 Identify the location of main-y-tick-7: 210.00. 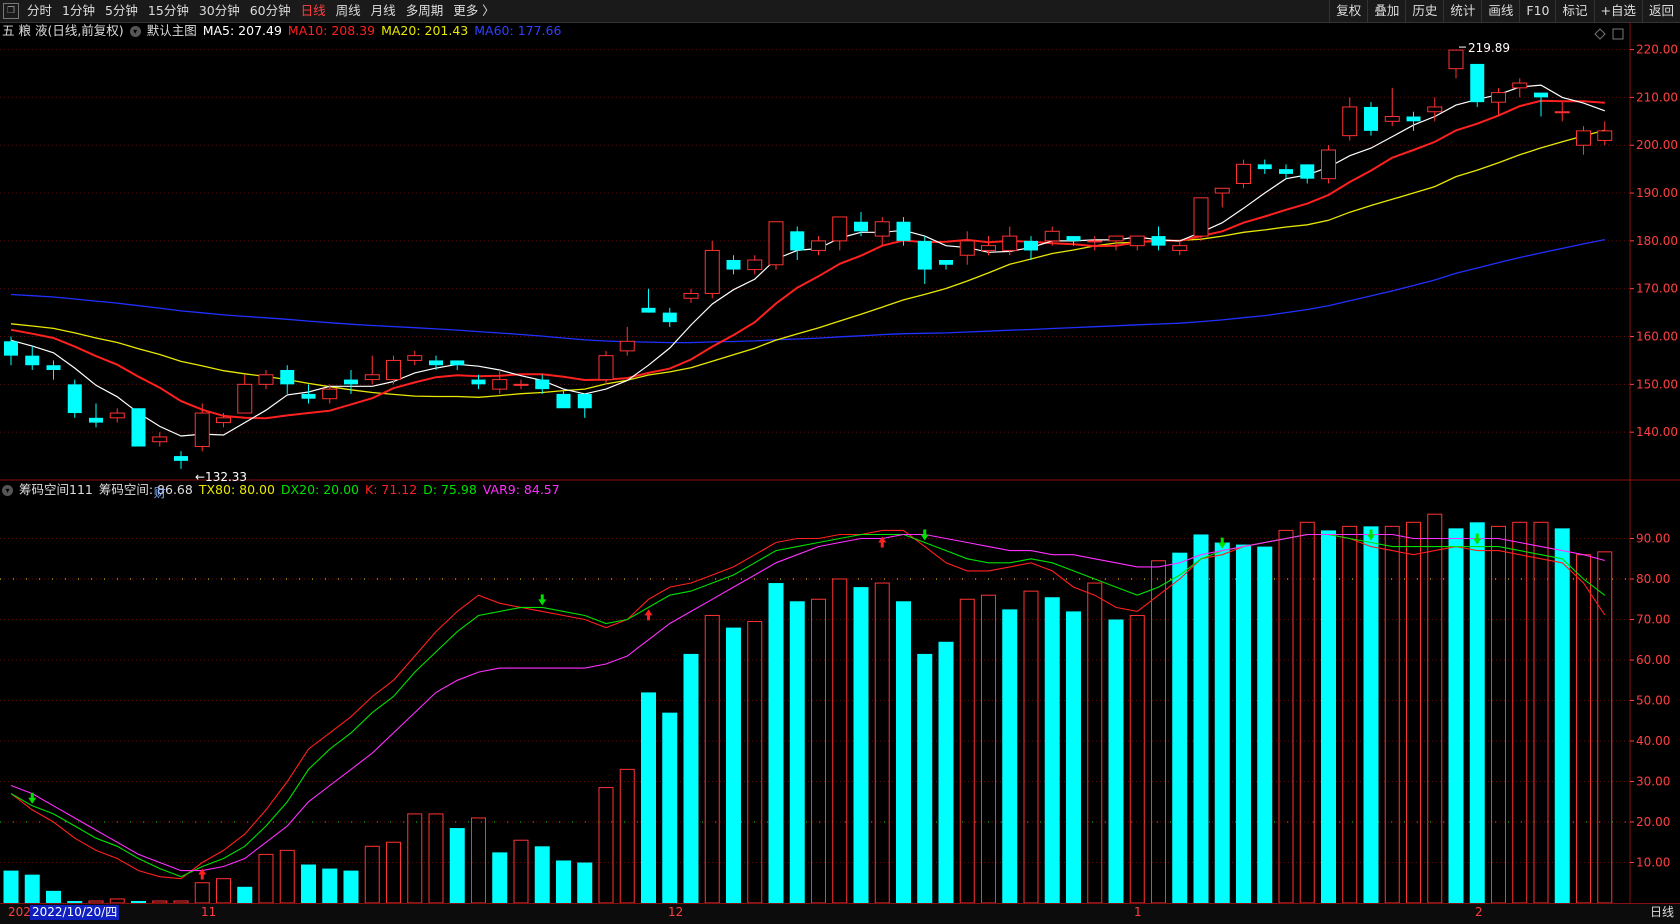
(1657, 97).